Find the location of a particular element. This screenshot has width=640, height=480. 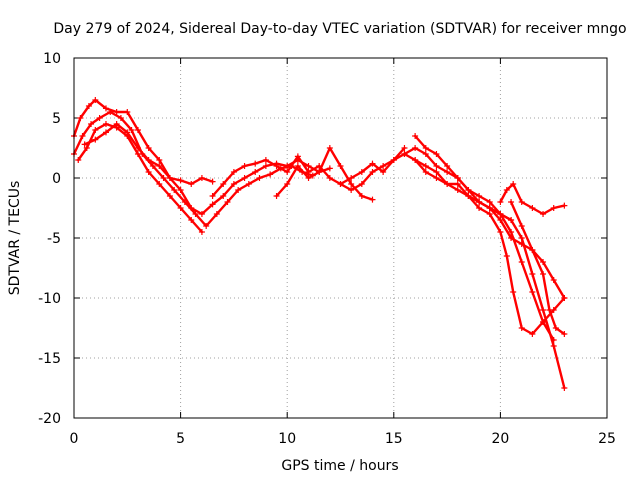

series-sat-d is located at coordinates (148, 154).